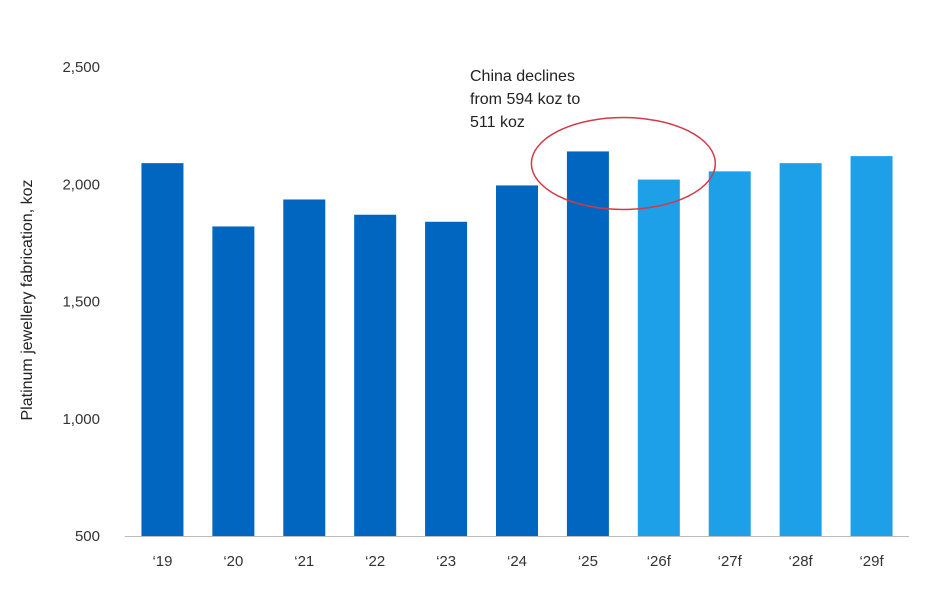 This screenshot has height=600, width=940. Describe the element at coordinates (588, 561) in the screenshot. I see `x-tick-label: ‘25` at that location.